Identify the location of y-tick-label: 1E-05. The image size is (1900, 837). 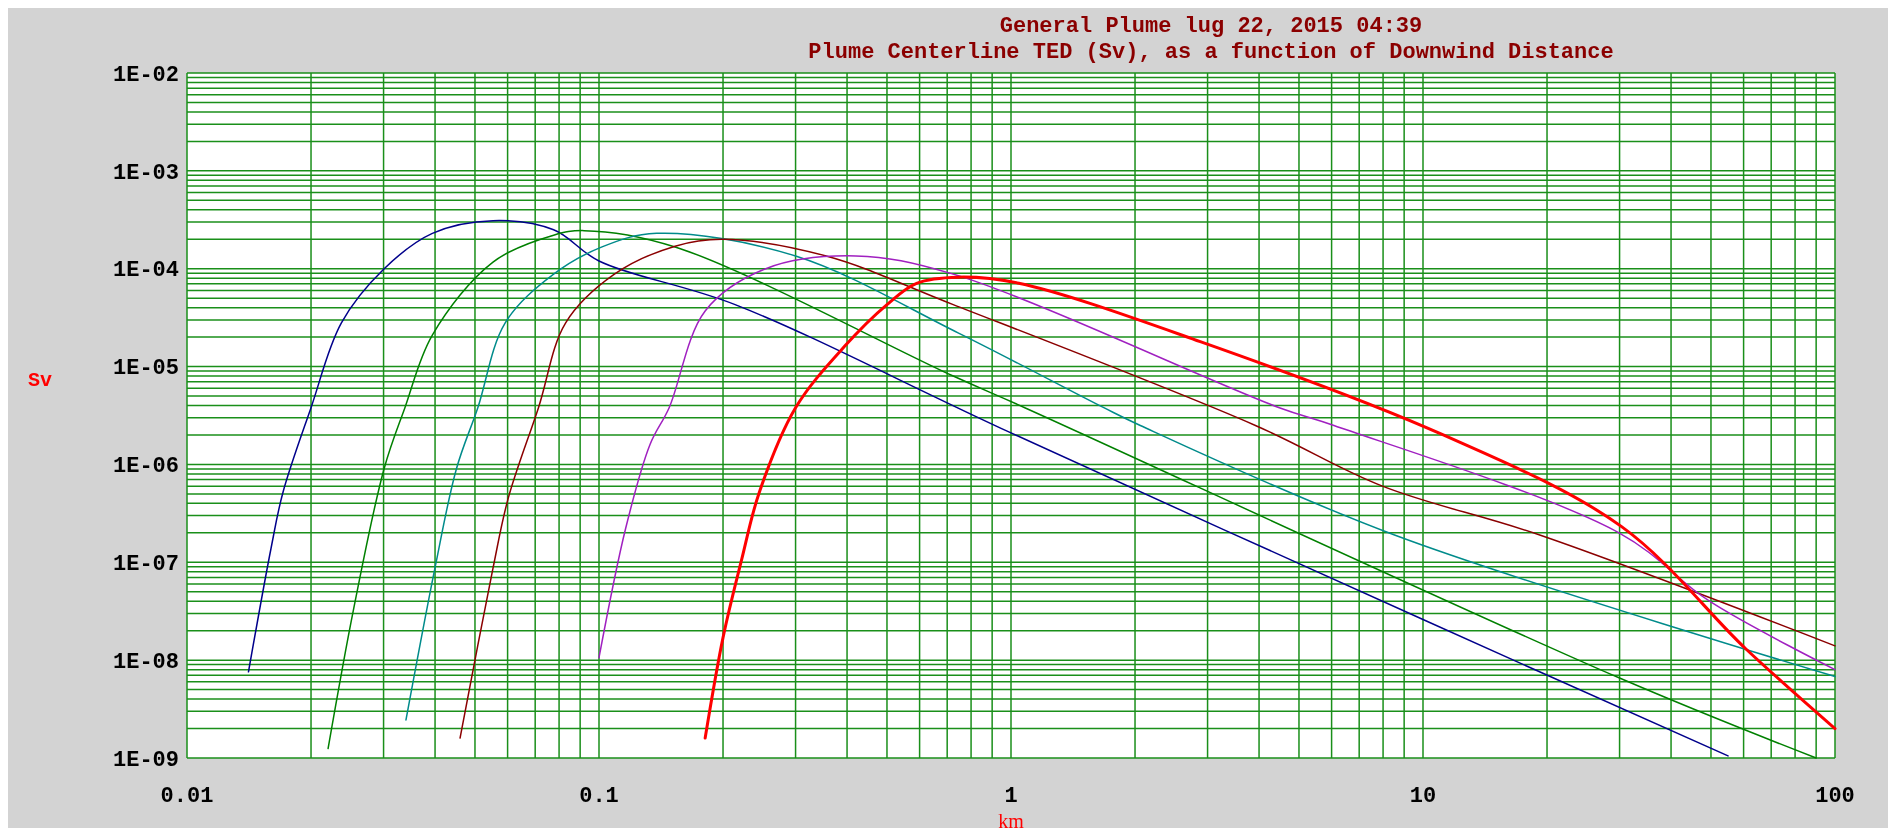
(145, 369).